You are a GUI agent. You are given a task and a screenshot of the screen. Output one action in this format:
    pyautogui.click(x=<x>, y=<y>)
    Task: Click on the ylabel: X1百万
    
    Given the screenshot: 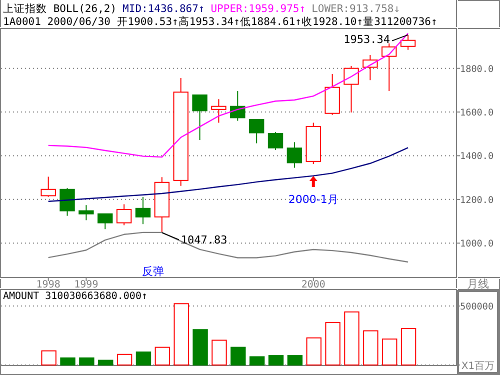 What is the action you would take?
    pyautogui.click(x=478, y=366)
    